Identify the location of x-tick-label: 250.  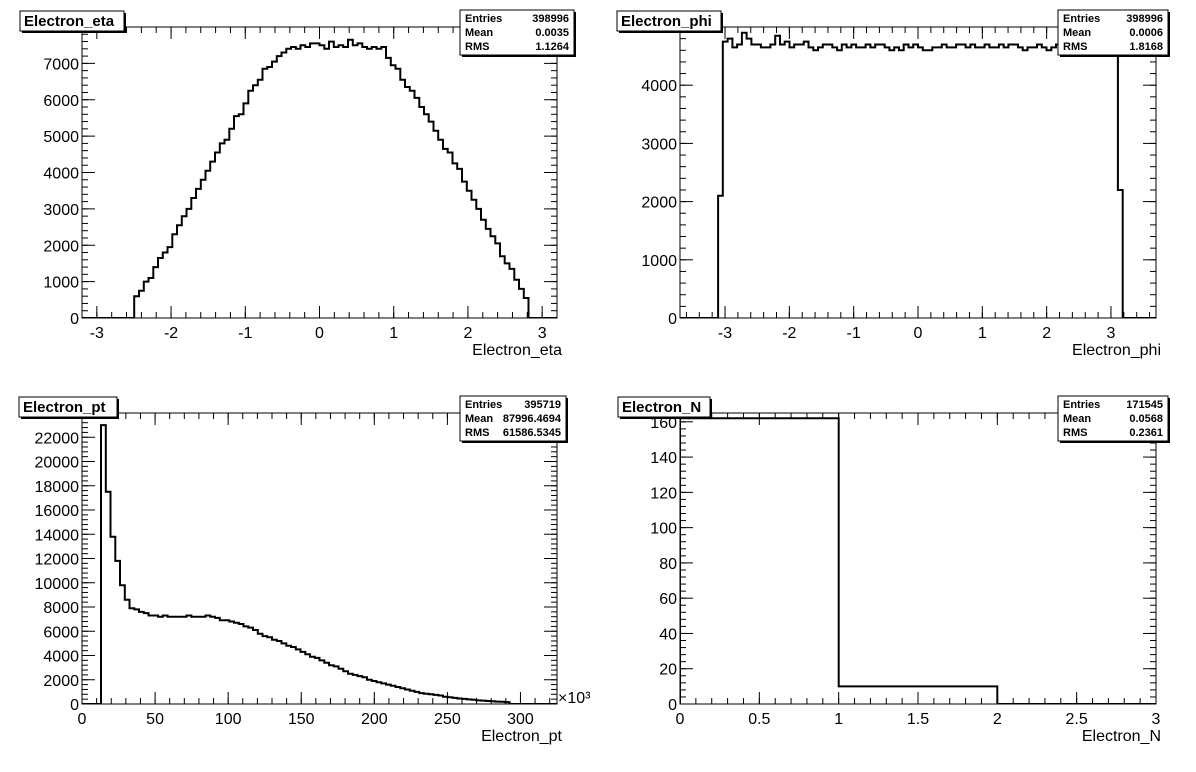
(447, 719).